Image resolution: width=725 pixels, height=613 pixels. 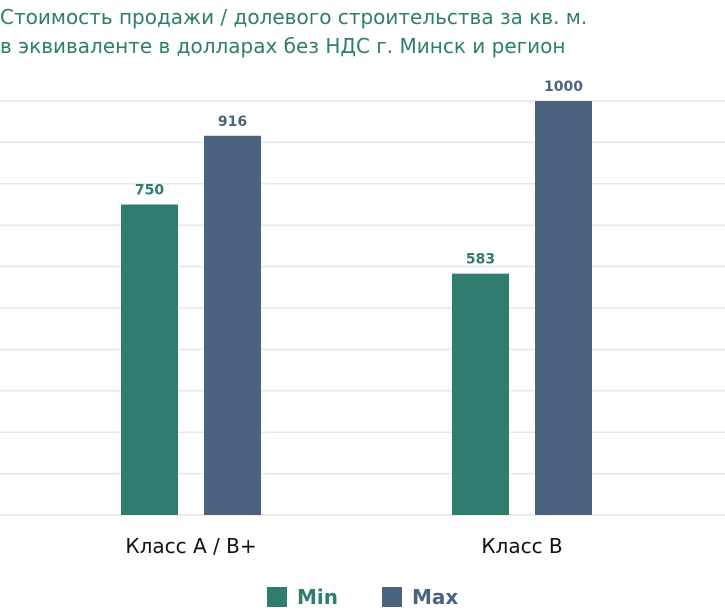 What do you see at coordinates (563, 87) in the screenshot?
I see `data-label-max-1: 1000` at bounding box center [563, 87].